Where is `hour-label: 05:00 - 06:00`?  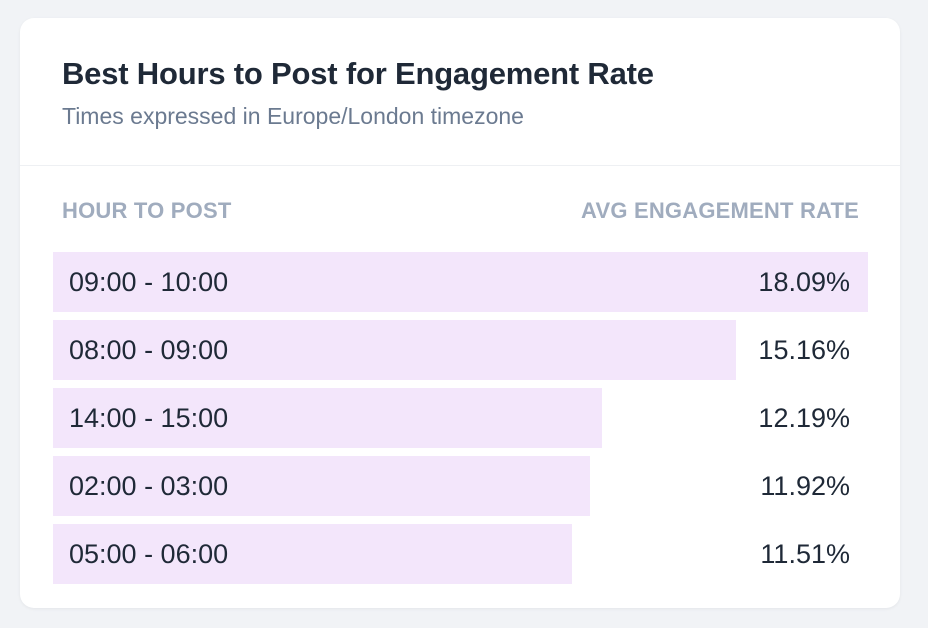 hour-label: 05:00 - 06:00 is located at coordinates (149, 554).